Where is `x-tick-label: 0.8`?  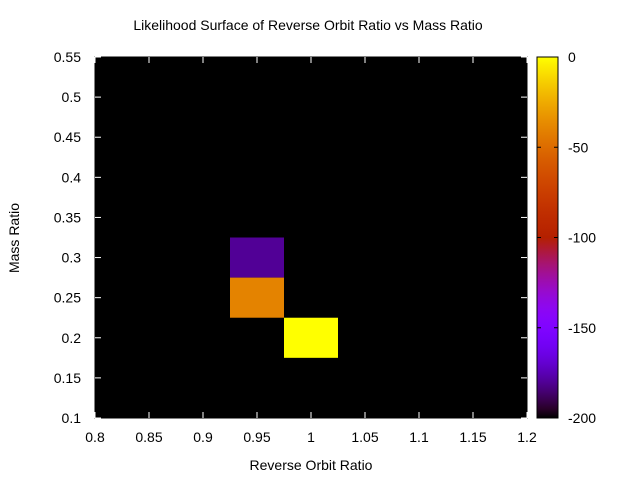
x-tick-label: 0.8 is located at coordinates (95, 437).